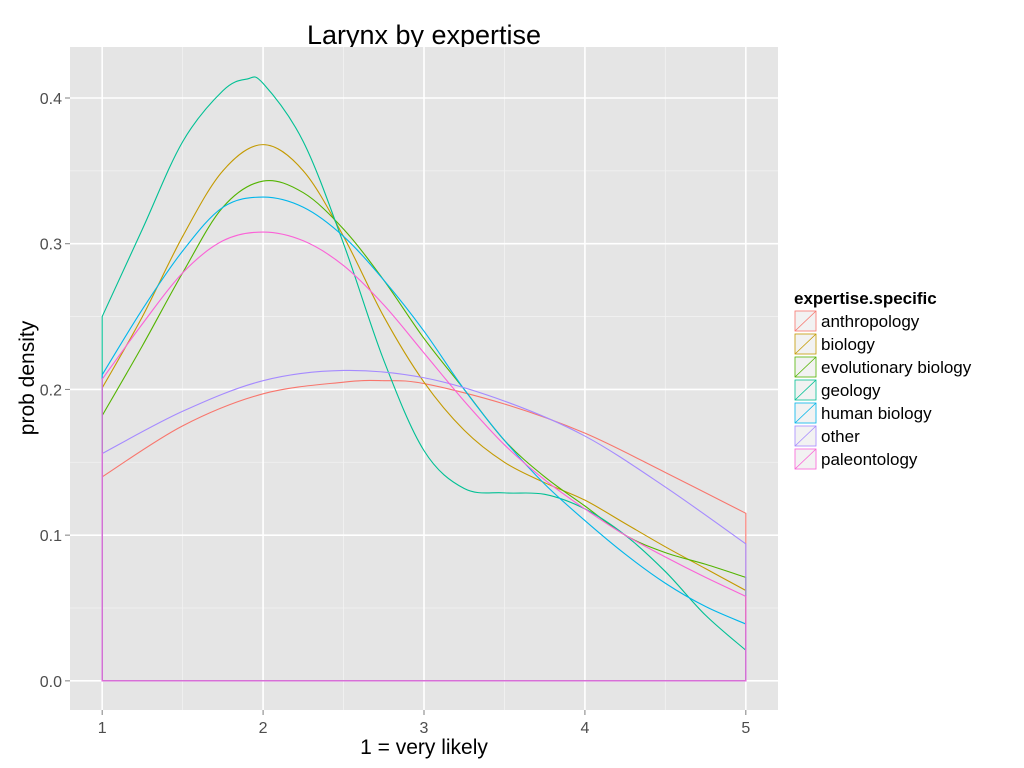 The height and width of the screenshot is (768, 1024). Describe the element at coordinates (424, 747) in the screenshot. I see `x-axis-title: 1 = very likely` at that location.